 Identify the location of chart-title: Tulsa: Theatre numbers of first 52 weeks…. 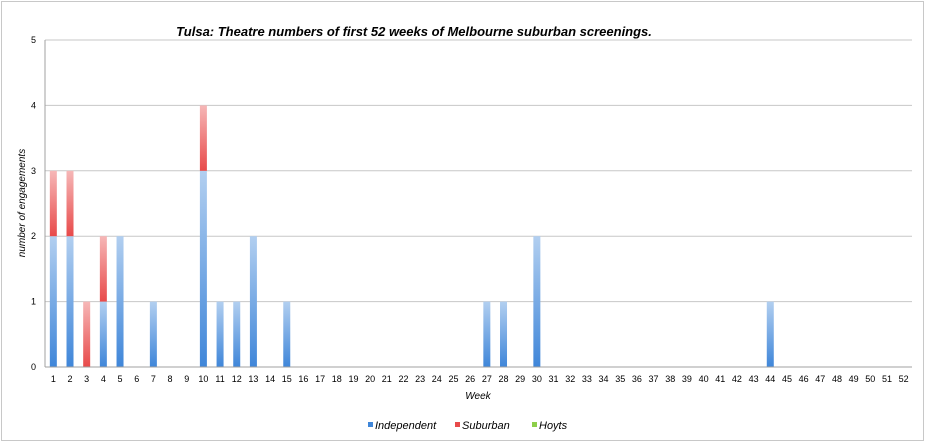
(414, 31).